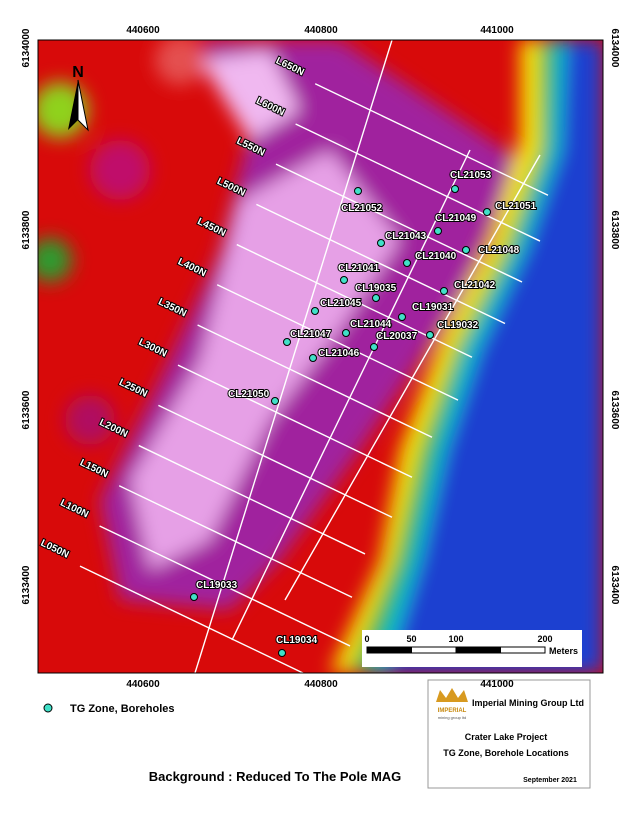 The width and height of the screenshot is (624, 813). Describe the element at coordinates (78, 98) in the screenshot. I see `north-arrow: N` at that location.